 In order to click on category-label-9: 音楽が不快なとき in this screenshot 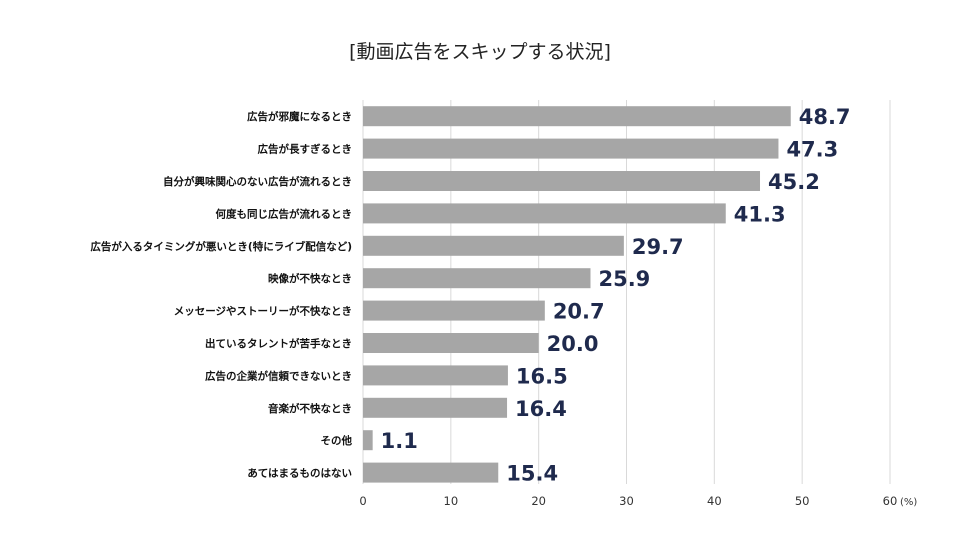, I will do `click(310, 408)`.